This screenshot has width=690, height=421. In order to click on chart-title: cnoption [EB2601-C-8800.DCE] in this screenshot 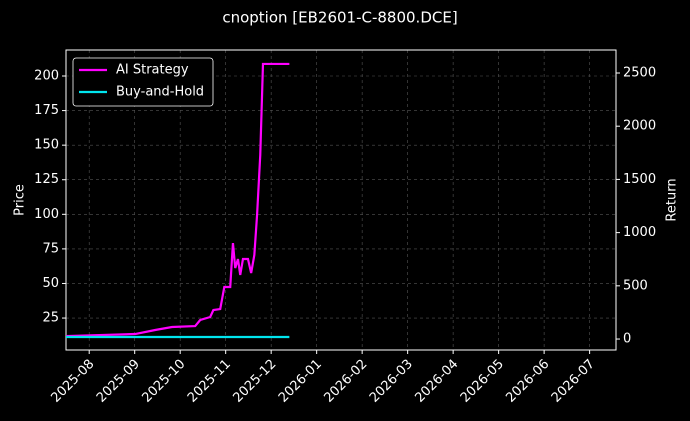, I will do `click(339, 18)`.